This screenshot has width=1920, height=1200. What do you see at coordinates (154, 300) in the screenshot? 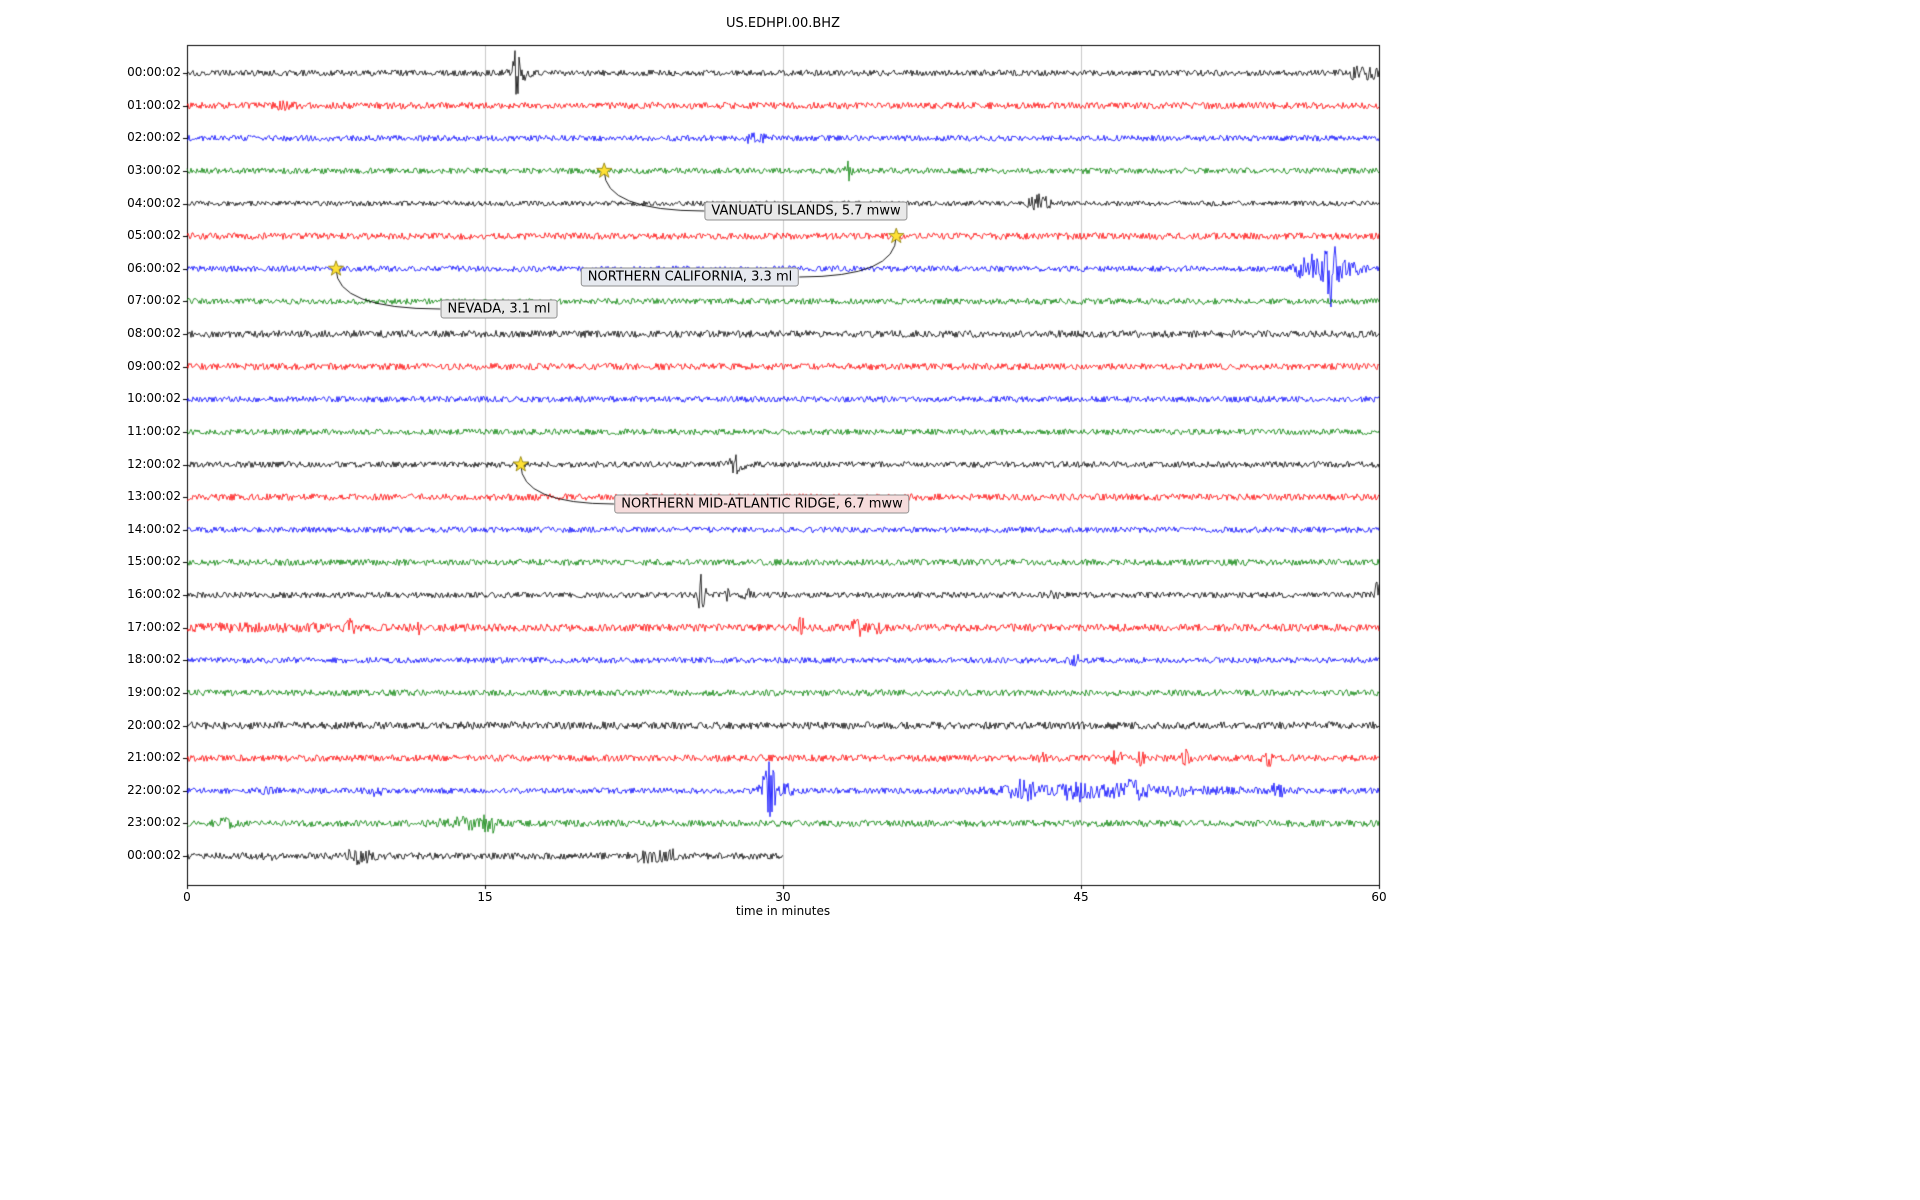
I see `row-label-7: 07:00:02` at bounding box center [154, 300].